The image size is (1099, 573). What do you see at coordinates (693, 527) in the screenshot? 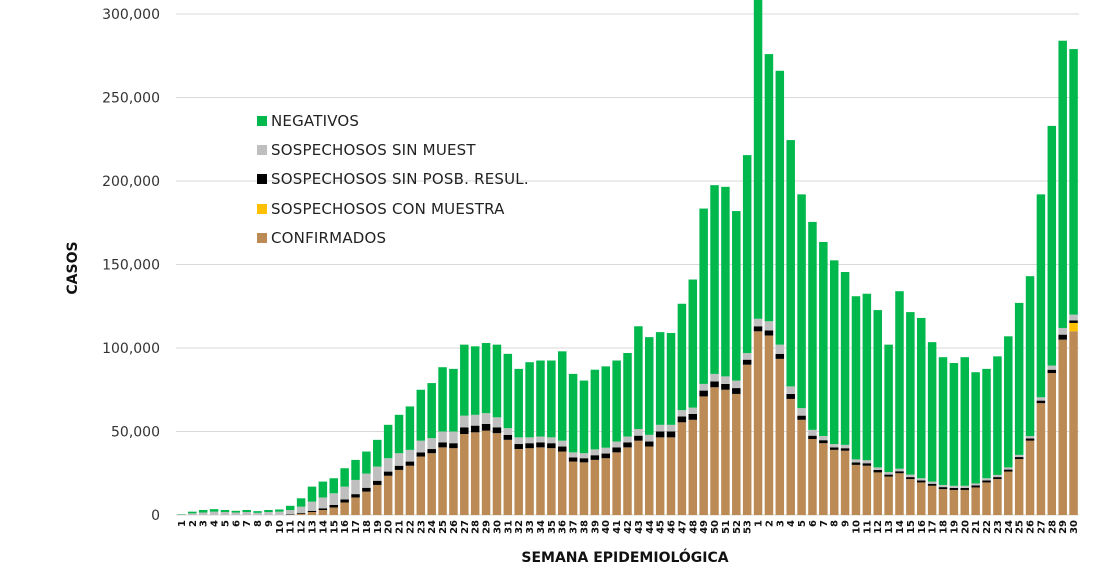
I see `x-tick-label: 48` at bounding box center [693, 527].